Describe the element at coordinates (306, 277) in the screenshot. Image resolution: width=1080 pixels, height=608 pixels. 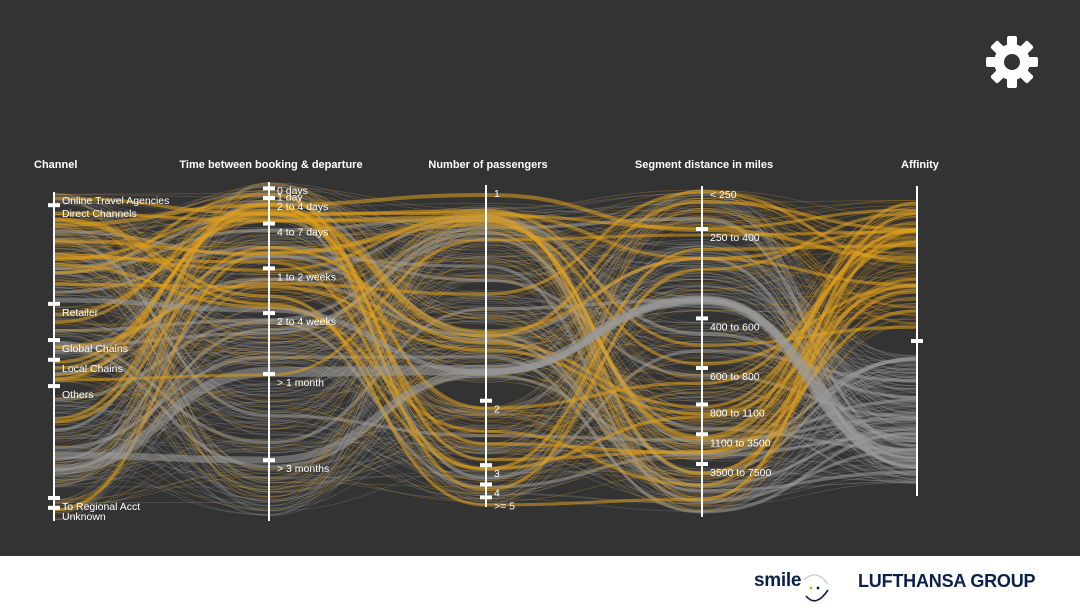
I see `category-label: 1 to 2 weeks` at that location.